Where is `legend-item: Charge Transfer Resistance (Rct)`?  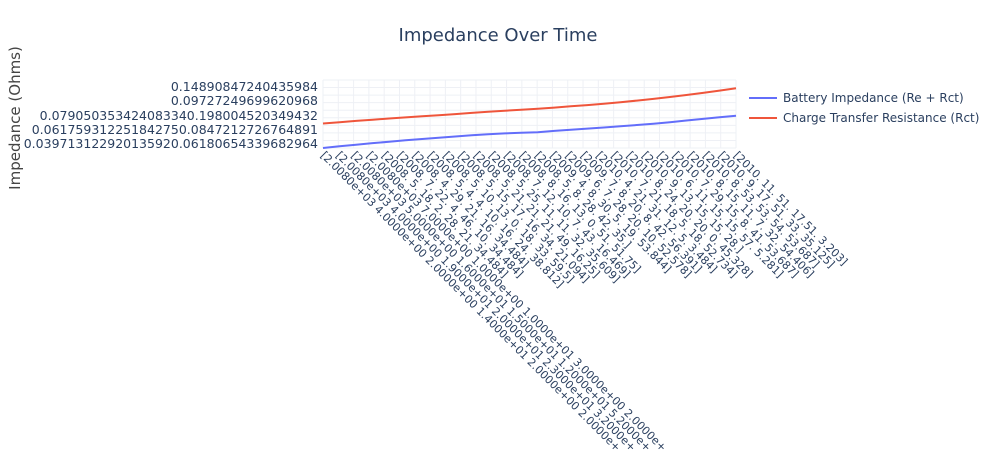 legend-item: Charge Transfer Resistance (Rct) is located at coordinates (864, 118).